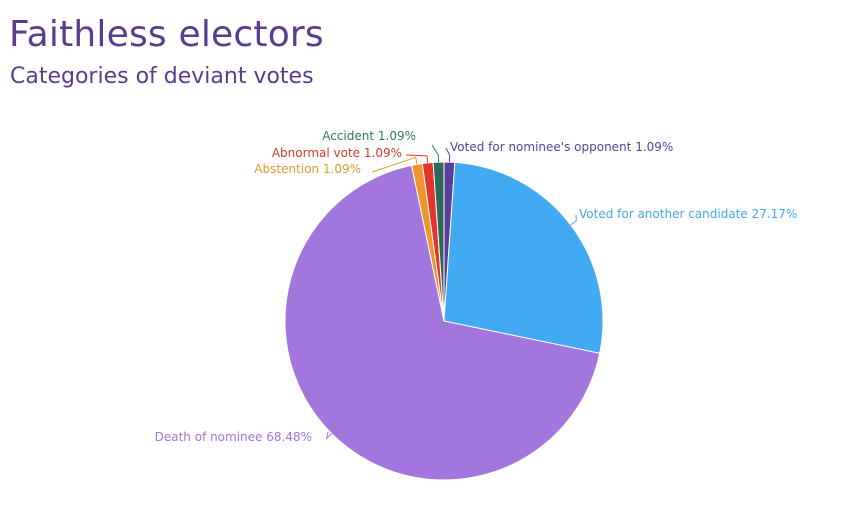 The height and width of the screenshot is (505, 866). I want to click on leader-line-accident, so click(435, 153).